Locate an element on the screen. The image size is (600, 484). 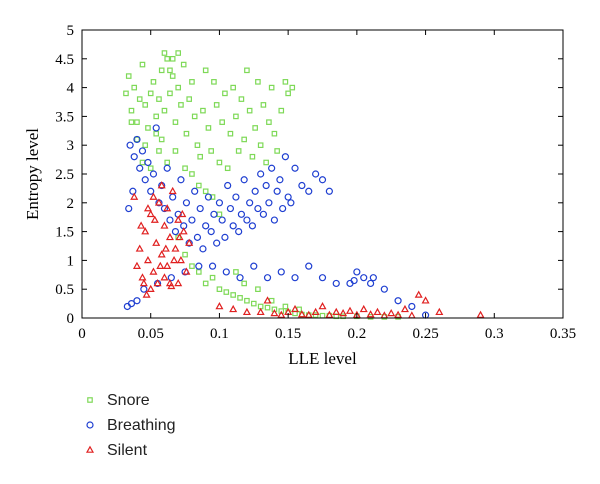
y-tick-label: 3 is located at coordinates (71, 146).